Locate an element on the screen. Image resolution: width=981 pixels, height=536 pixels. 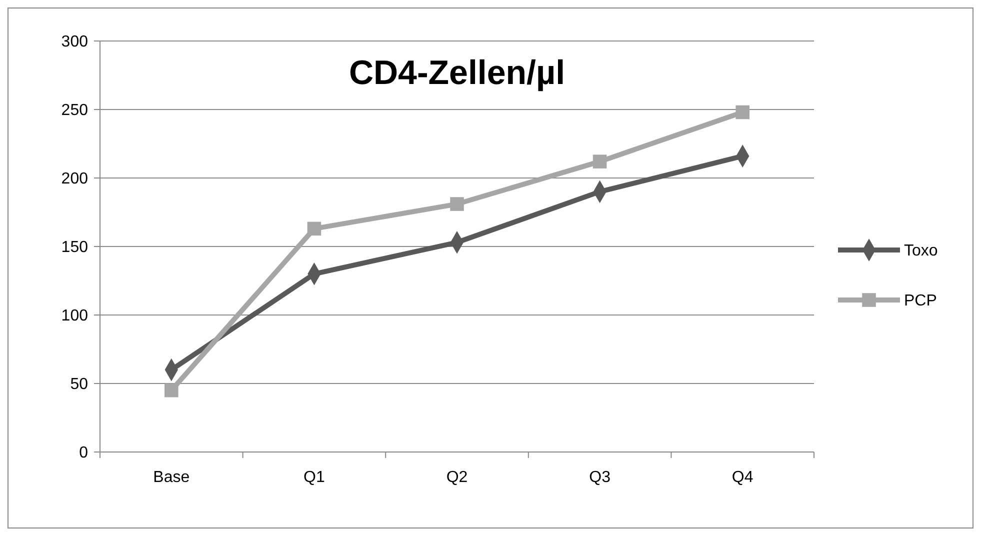
x-tick-label: Q1 is located at coordinates (314, 477).